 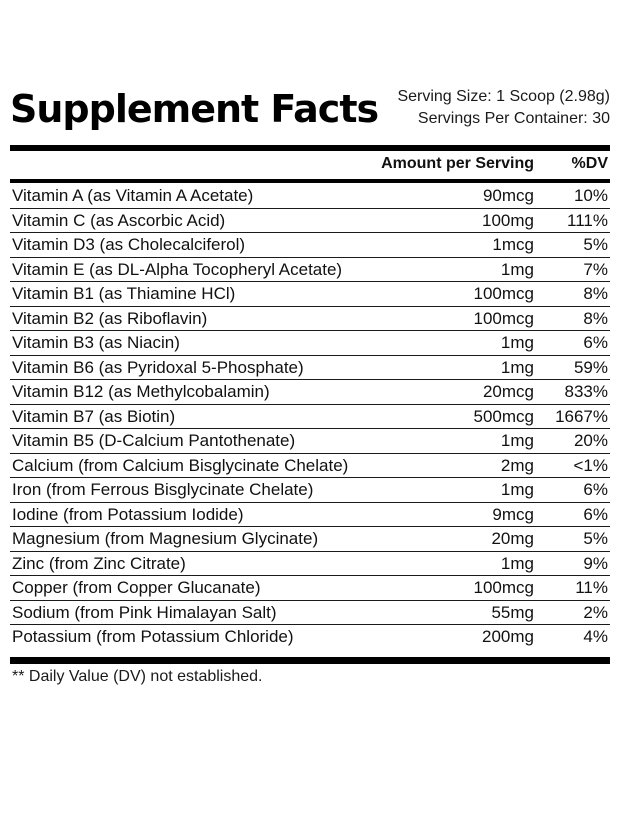 I want to click on header-divider, so click(x=310, y=181).